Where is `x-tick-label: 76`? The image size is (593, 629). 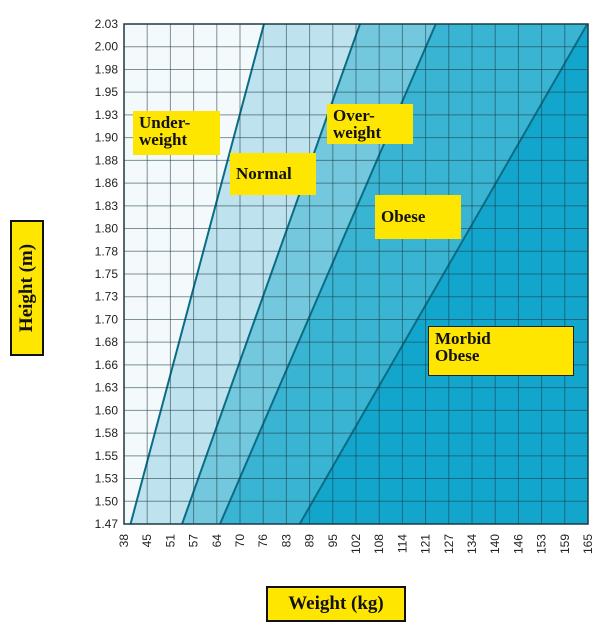 x-tick-label: 76 is located at coordinates (263, 541).